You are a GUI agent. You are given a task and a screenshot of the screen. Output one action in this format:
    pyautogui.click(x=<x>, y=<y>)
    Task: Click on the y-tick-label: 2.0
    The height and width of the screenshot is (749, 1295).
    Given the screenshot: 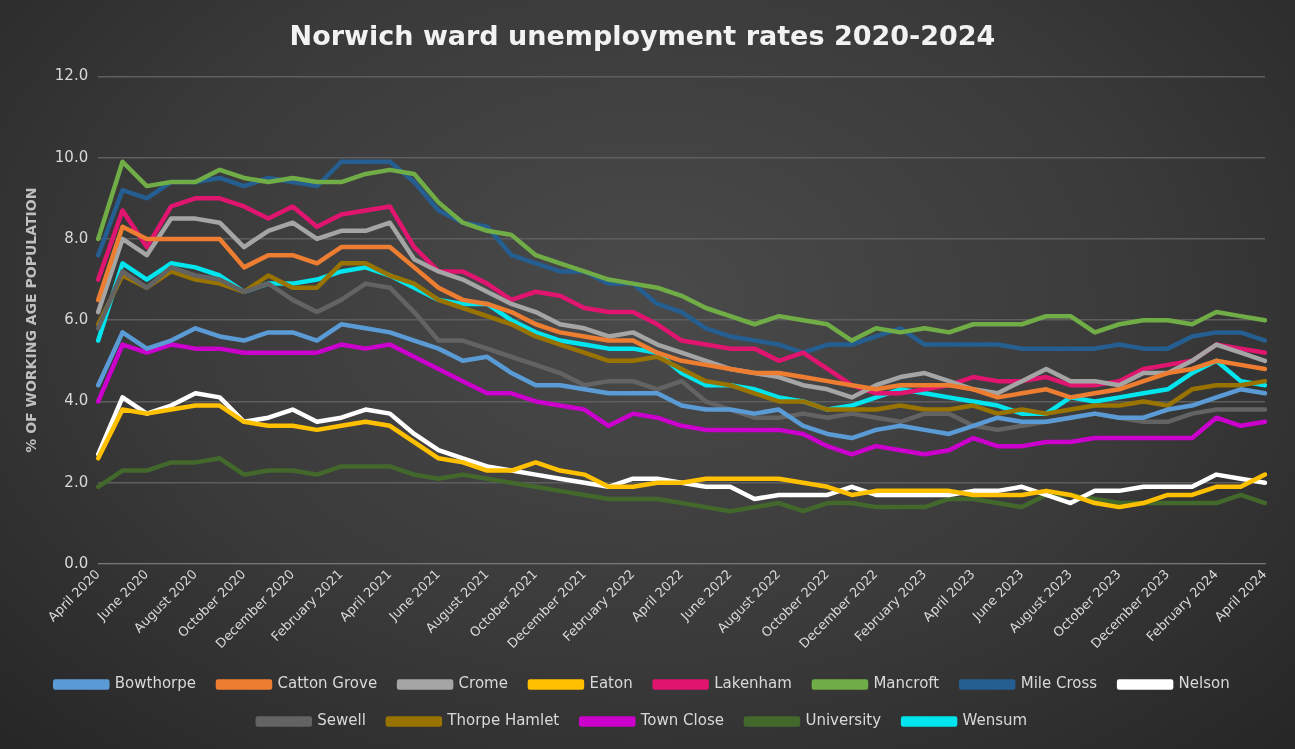 What is the action you would take?
    pyautogui.click(x=76, y=481)
    